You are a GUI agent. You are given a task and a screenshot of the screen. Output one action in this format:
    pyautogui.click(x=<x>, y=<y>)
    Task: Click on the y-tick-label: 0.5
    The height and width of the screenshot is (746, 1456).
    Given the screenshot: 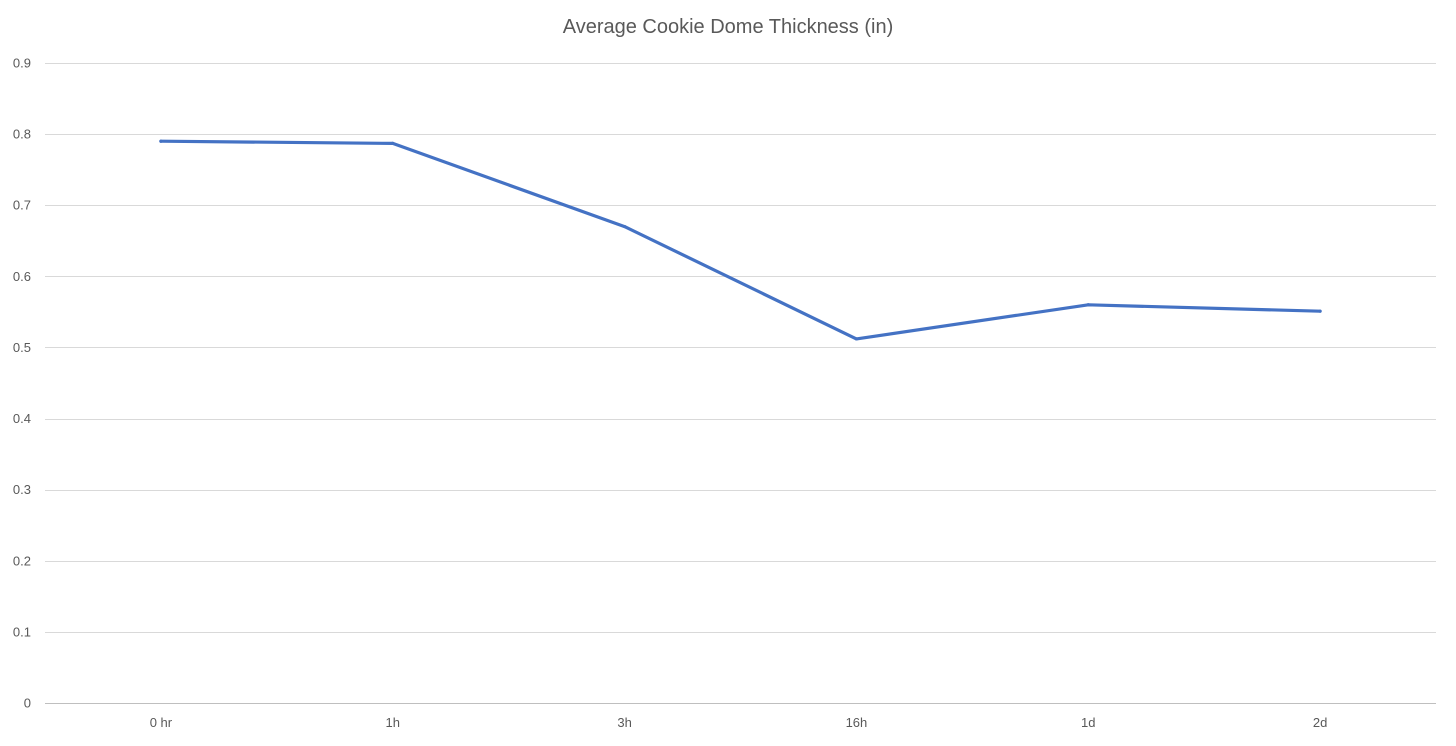 What is the action you would take?
    pyautogui.click(x=22, y=347)
    